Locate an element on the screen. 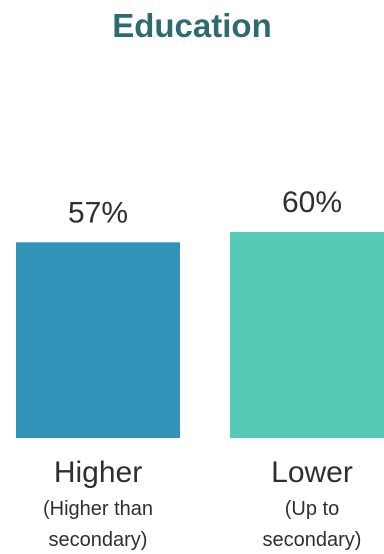 This screenshot has height=554, width=384. category-label-higher: Higher is located at coordinates (98, 472).